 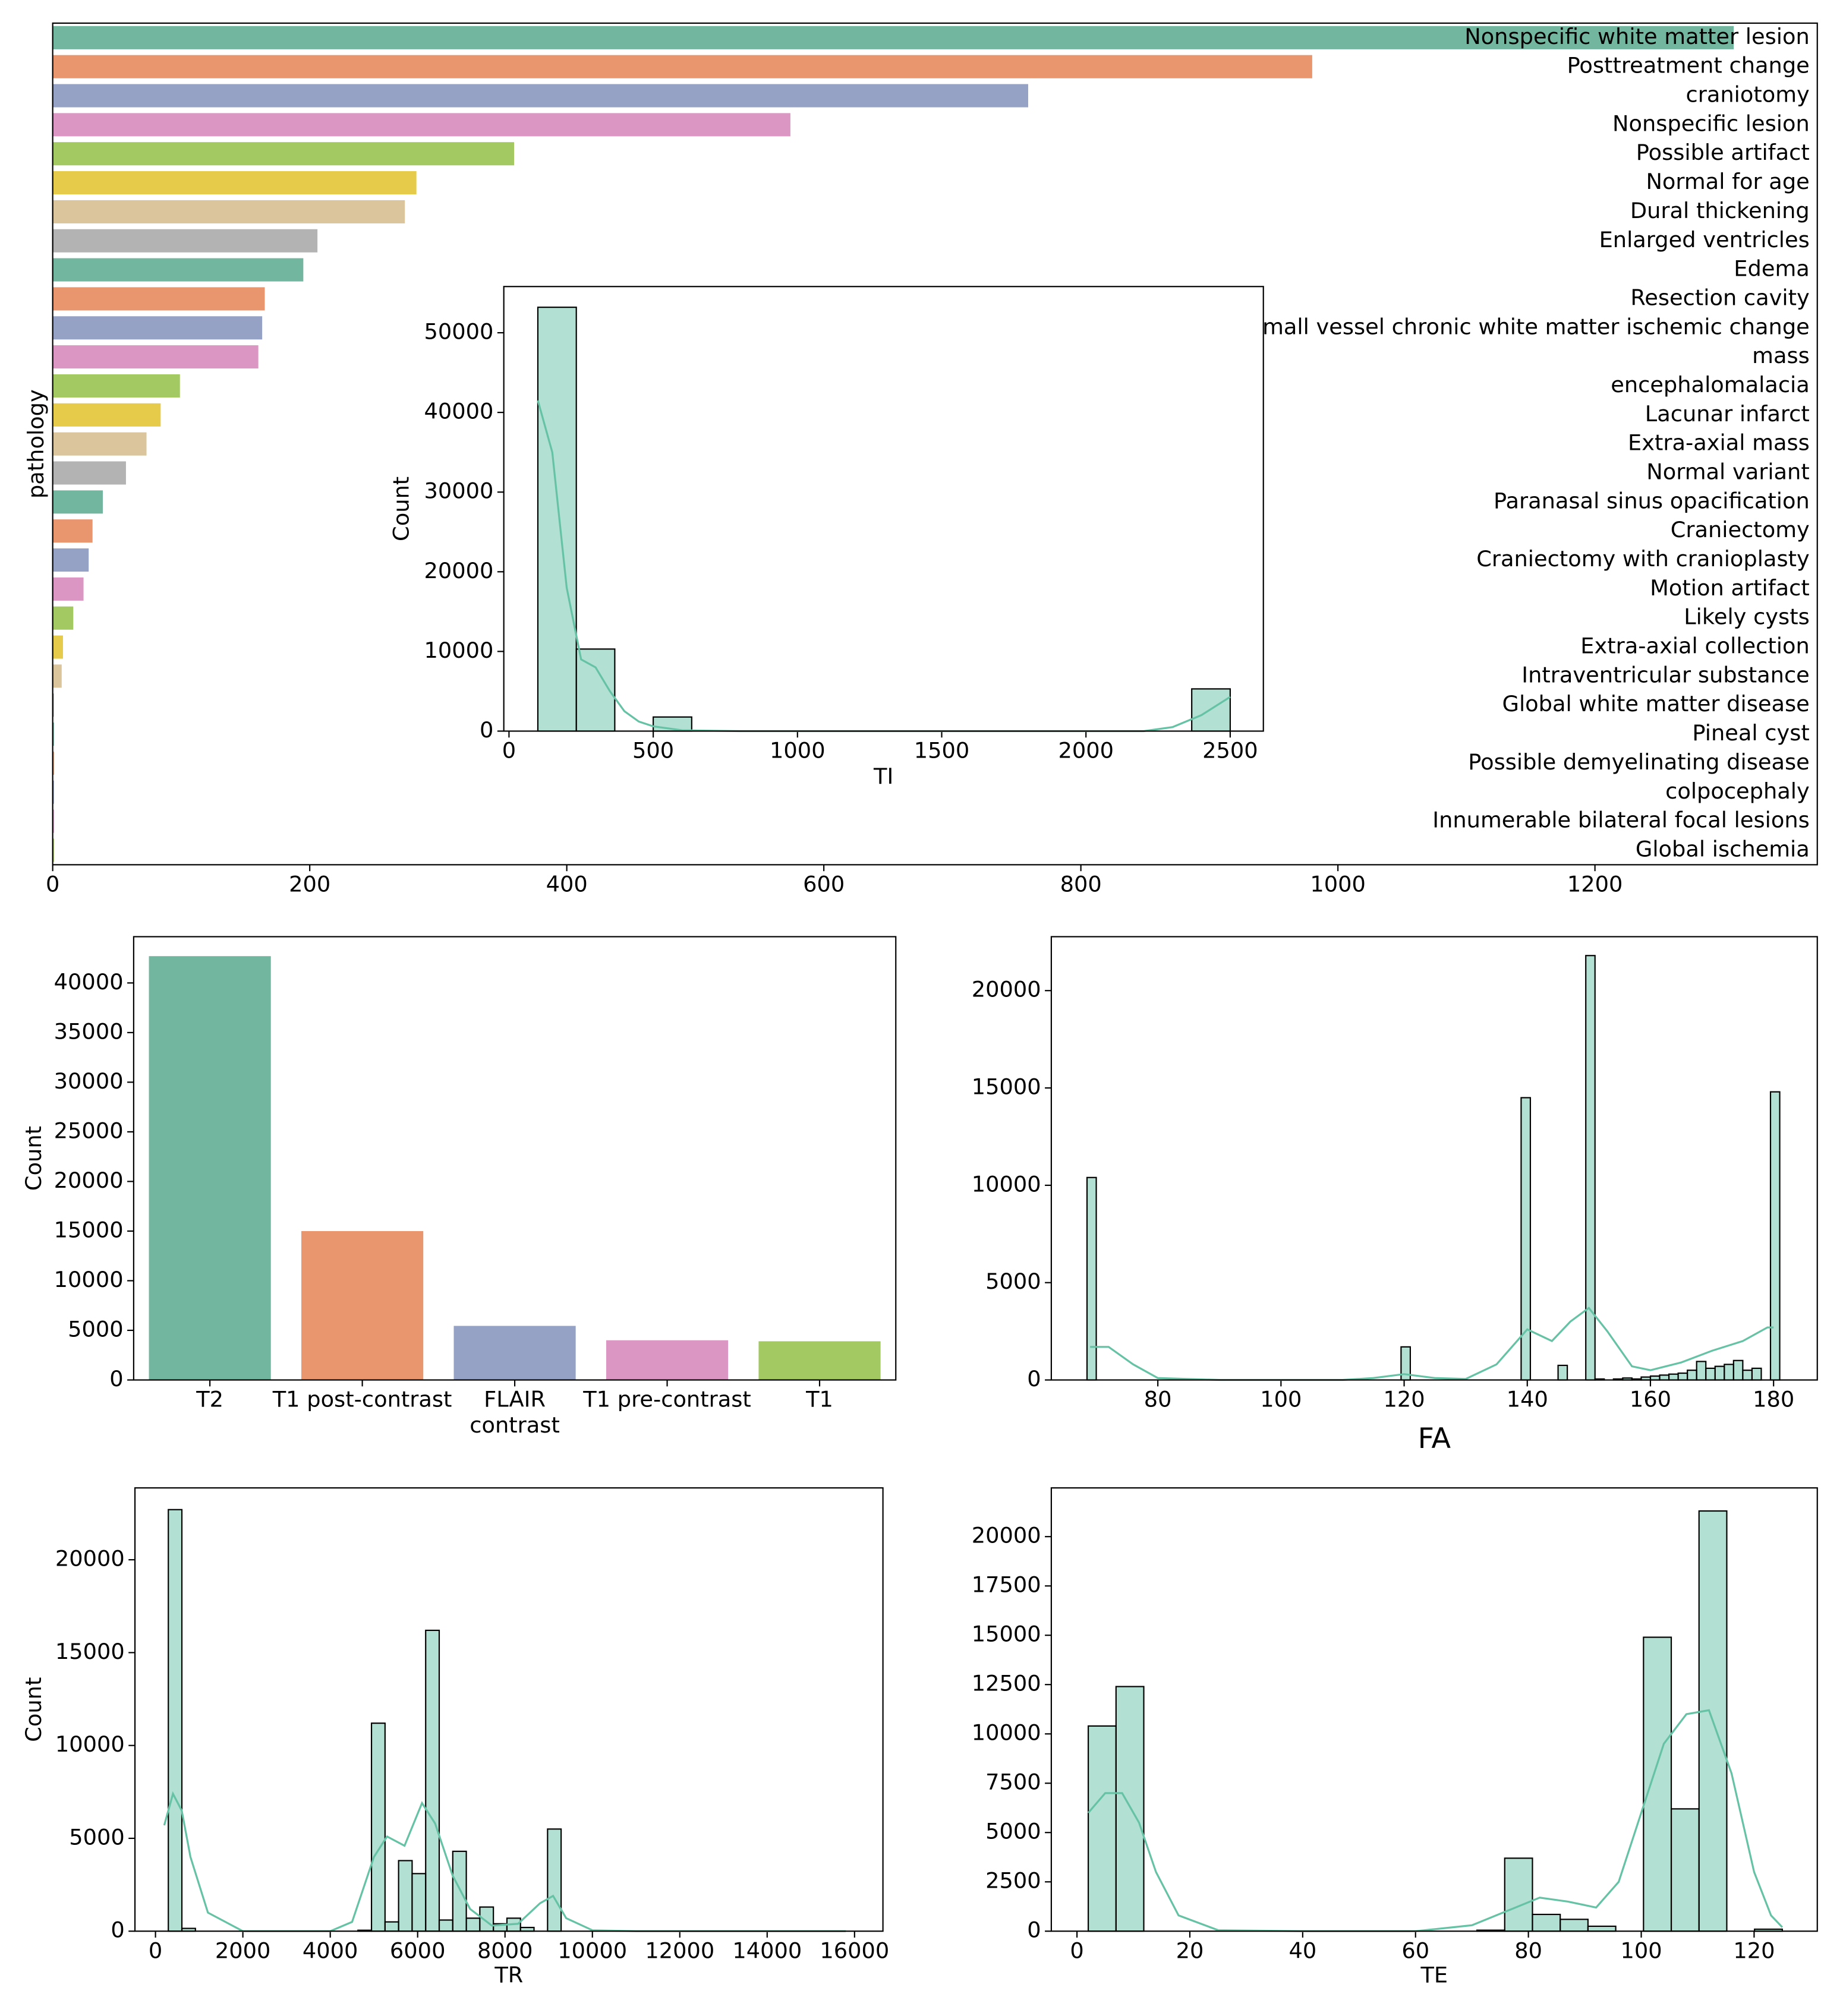 I want to click on category-label: Resection cavity, so click(x=1720, y=297).